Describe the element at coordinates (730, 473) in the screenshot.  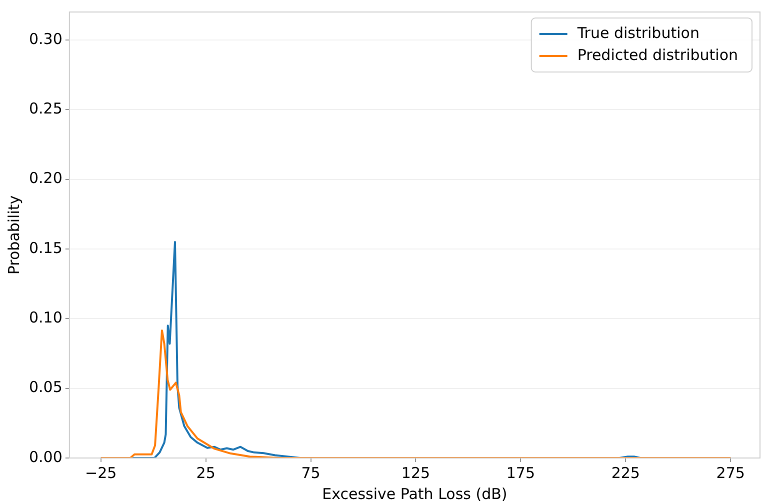
I see `x-tick-label: 275` at that location.